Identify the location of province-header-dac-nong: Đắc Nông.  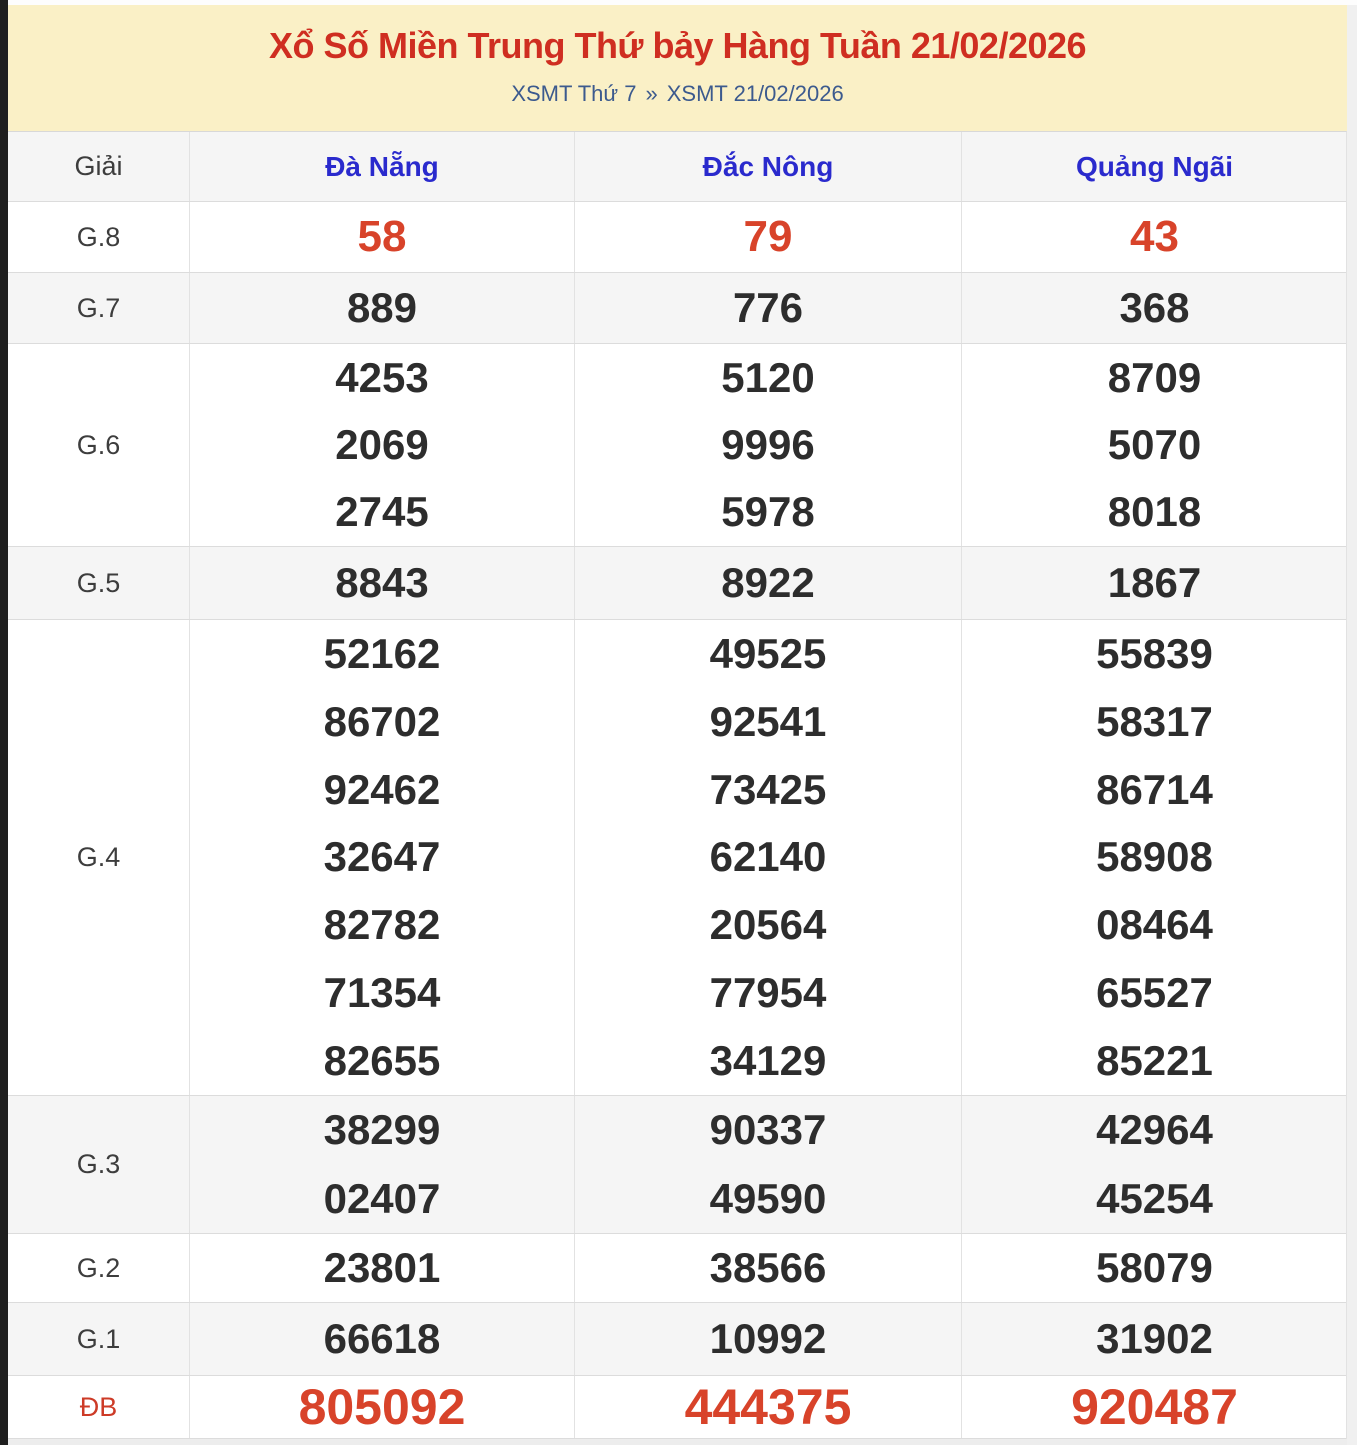
(767, 166).